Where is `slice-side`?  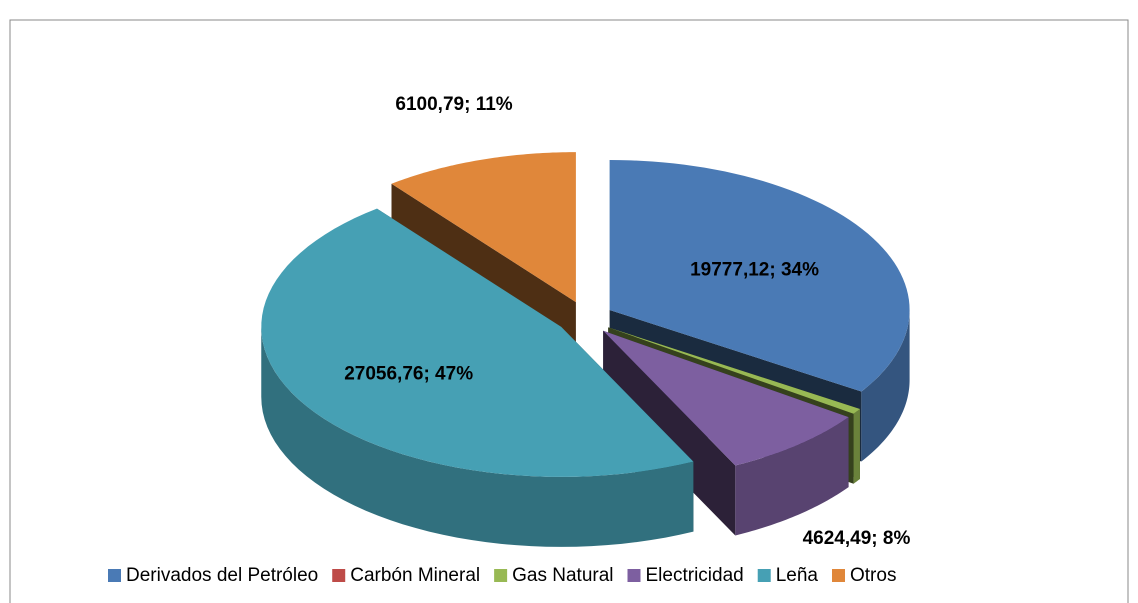 slice-side is located at coordinates (669, 433).